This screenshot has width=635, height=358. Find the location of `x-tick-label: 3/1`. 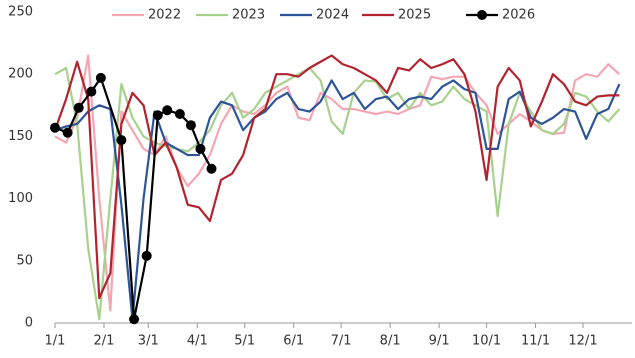

x-tick-label: 3/1 is located at coordinates (148, 341).